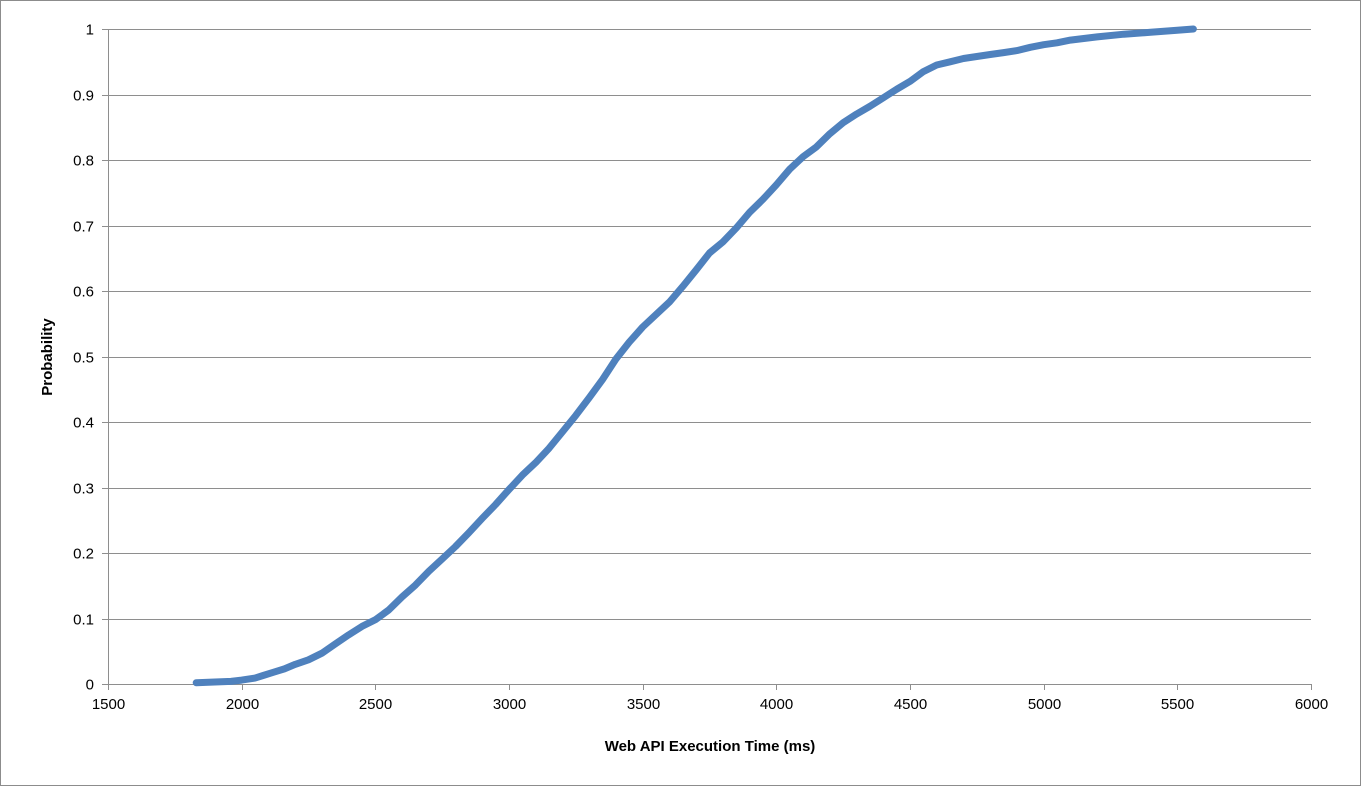  Describe the element at coordinates (776, 704) in the screenshot. I see `x-tick-label: 4000` at that location.